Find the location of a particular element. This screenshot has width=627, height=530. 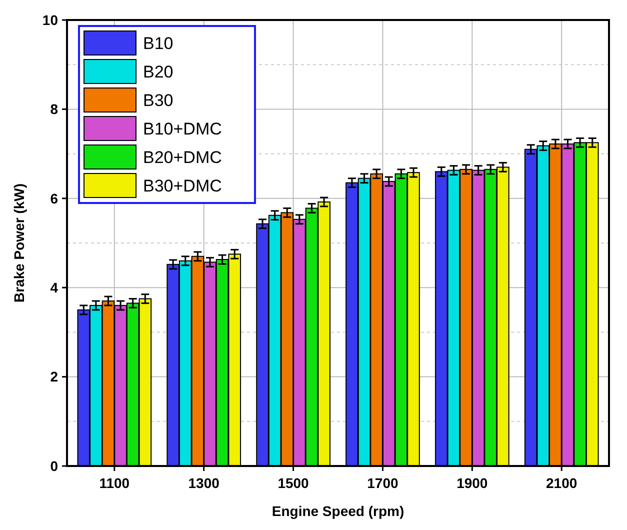

x-tick-label: 1700 is located at coordinates (382, 483).